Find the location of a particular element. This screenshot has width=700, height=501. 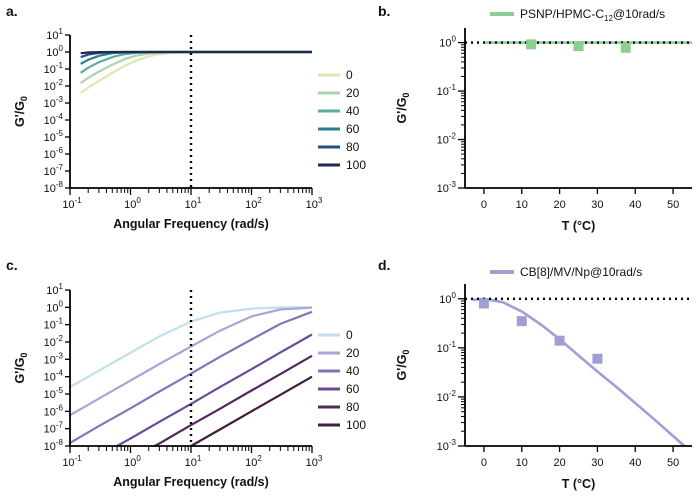

panel-label: d. is located at coordinates (384, 265).